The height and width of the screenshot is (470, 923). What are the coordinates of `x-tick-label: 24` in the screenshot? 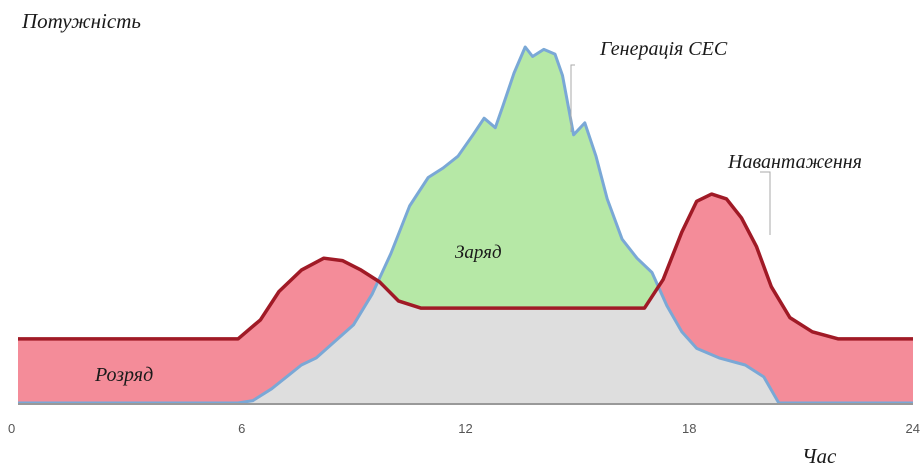 It's located at (913, 428).